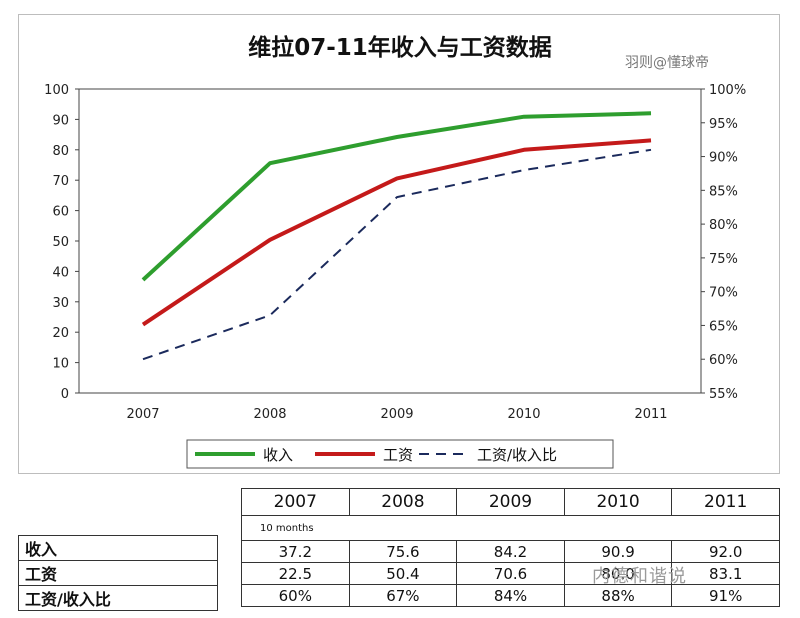  Describe the element at coordinates (723, 326) in the screenshot. I see `y-right-tick-label: 65%` at that location.